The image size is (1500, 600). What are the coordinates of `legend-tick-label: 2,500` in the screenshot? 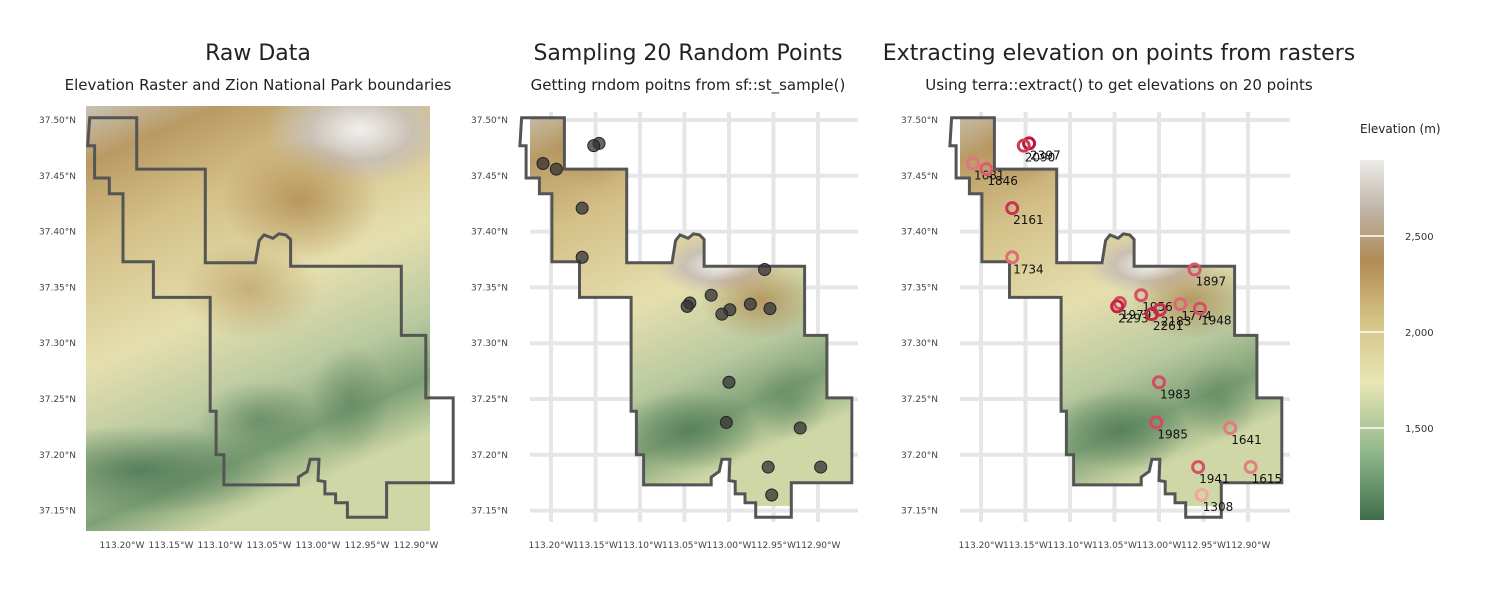 It's located at (1419, 237).